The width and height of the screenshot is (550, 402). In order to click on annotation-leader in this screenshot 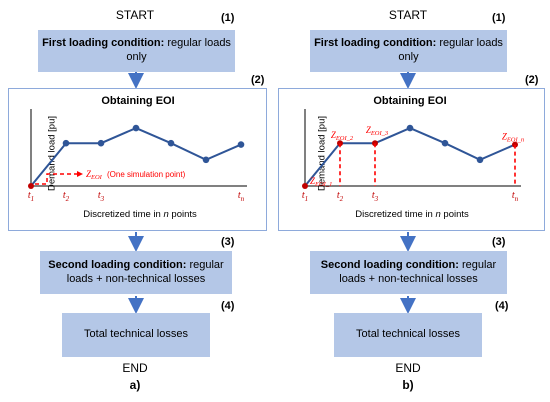, I will do `click(56, 179)`.